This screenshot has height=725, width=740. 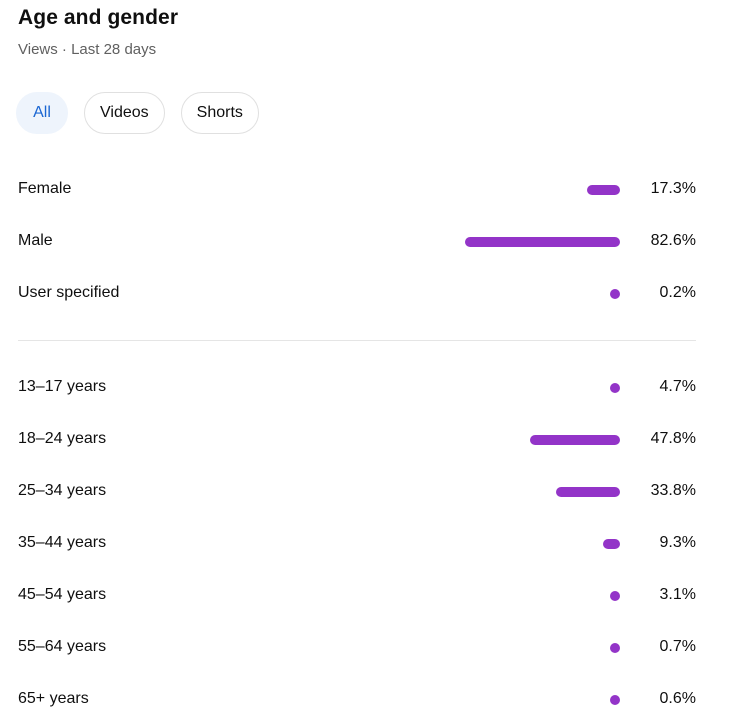 What do you see at coordinates (357, 440) in the screenshot?
I see `age-row-18-24: 18–24 years 47.8%` at bounding box center [357, 440].